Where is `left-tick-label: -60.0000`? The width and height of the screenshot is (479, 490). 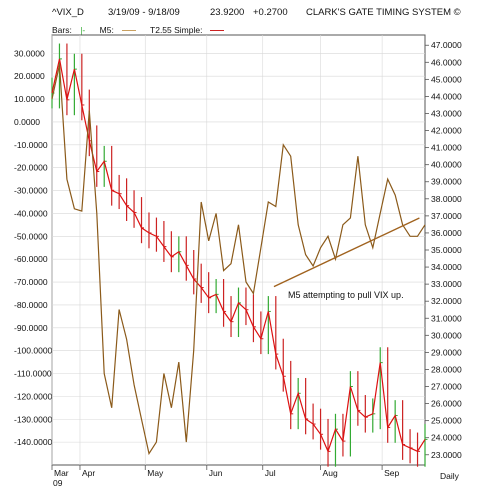
left-tick-label: -60.0000 is located at coordinates (31, 259).